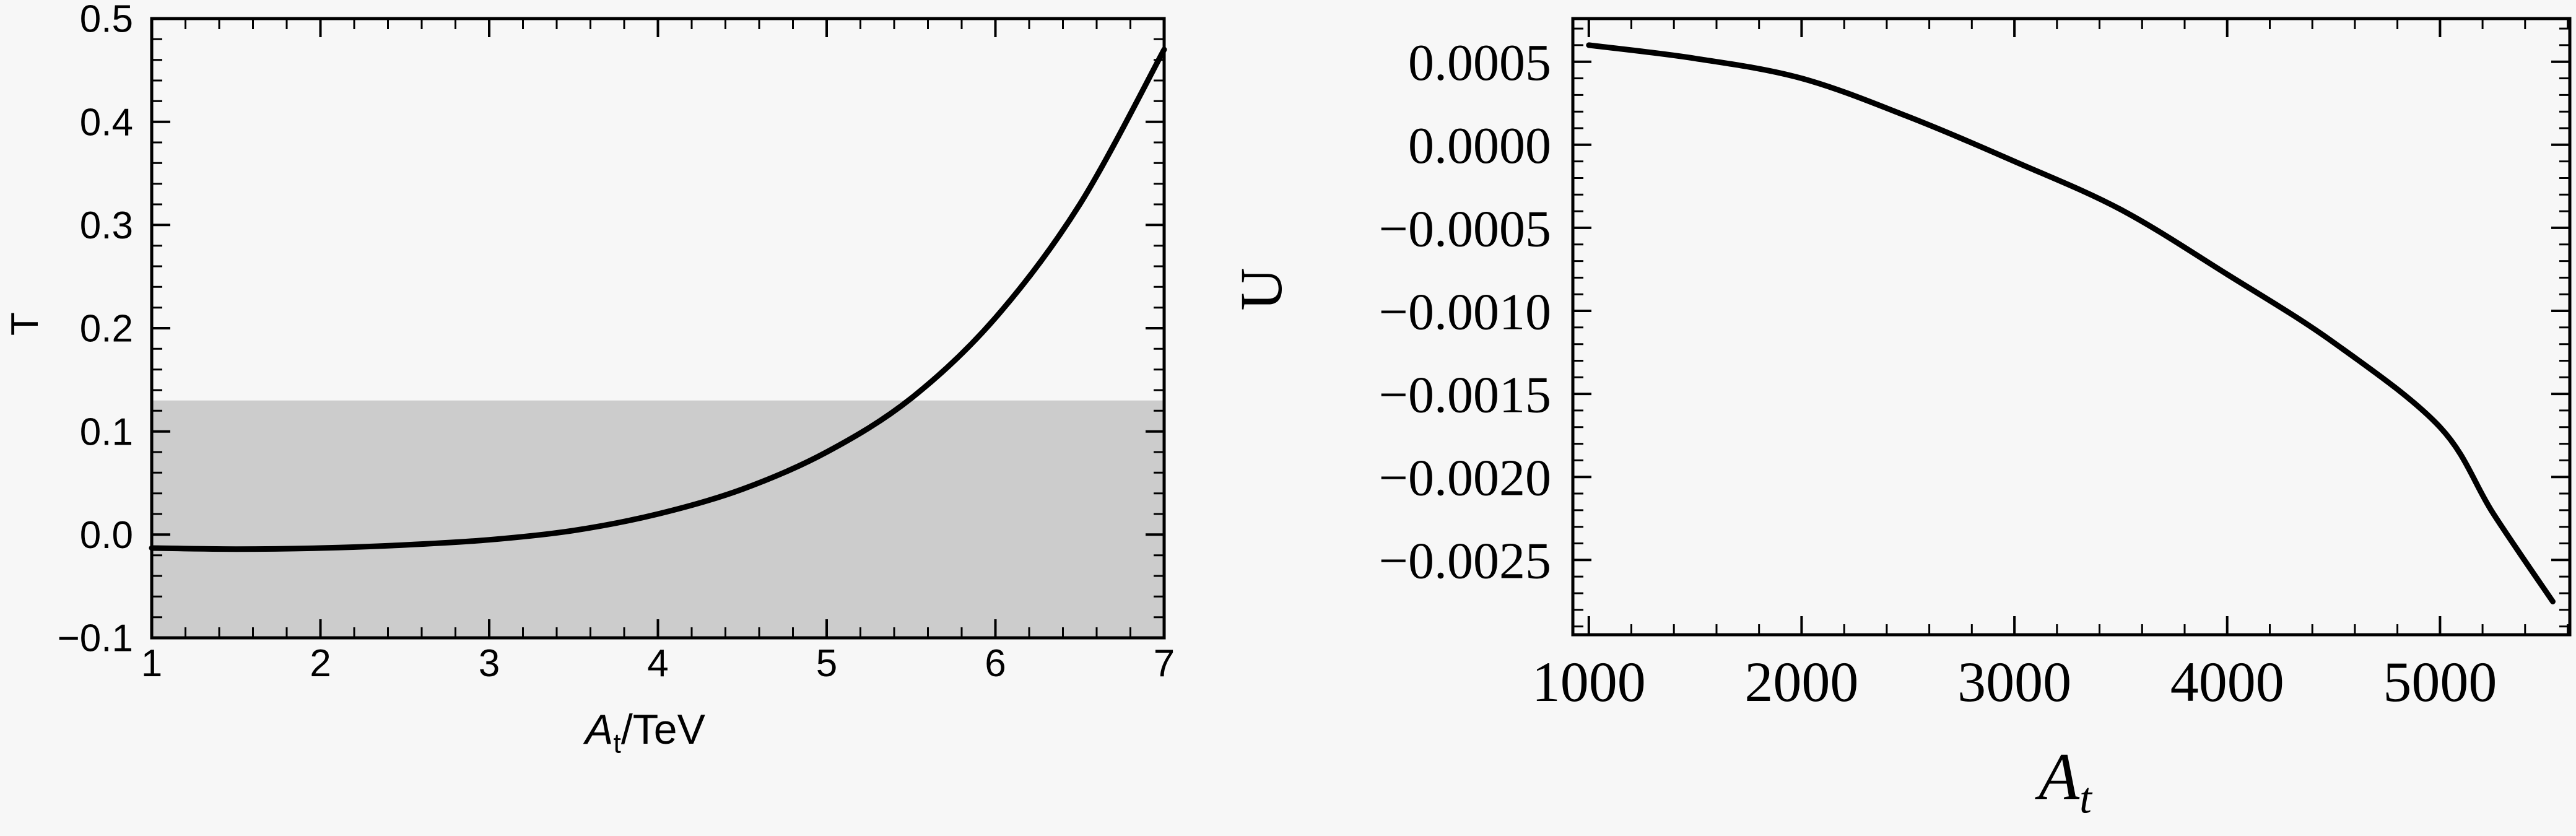 This screenshot has width=2576, height=836. What do you see at coordinates (2440, 682) in the screenshot?
I see `right-x-tick-label: 5000` at bounding box center [2440, 682].